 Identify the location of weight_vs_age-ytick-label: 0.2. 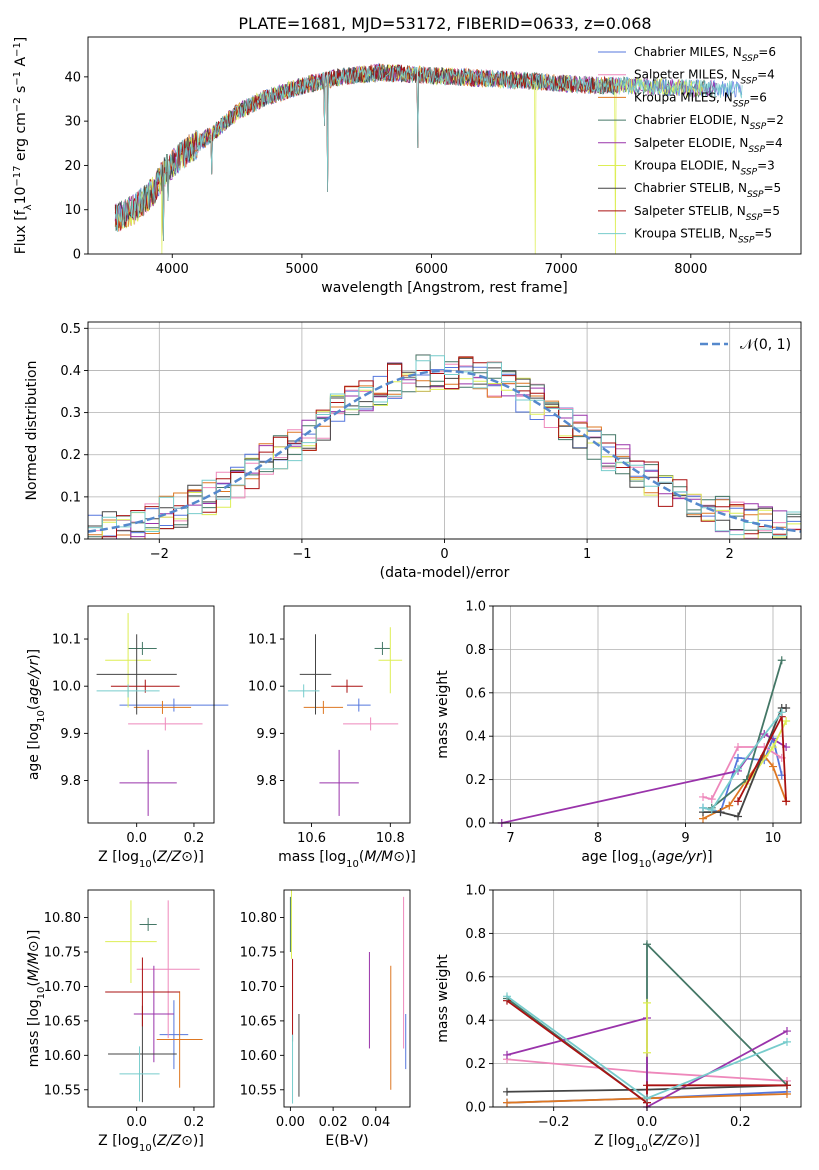
(475, 780).